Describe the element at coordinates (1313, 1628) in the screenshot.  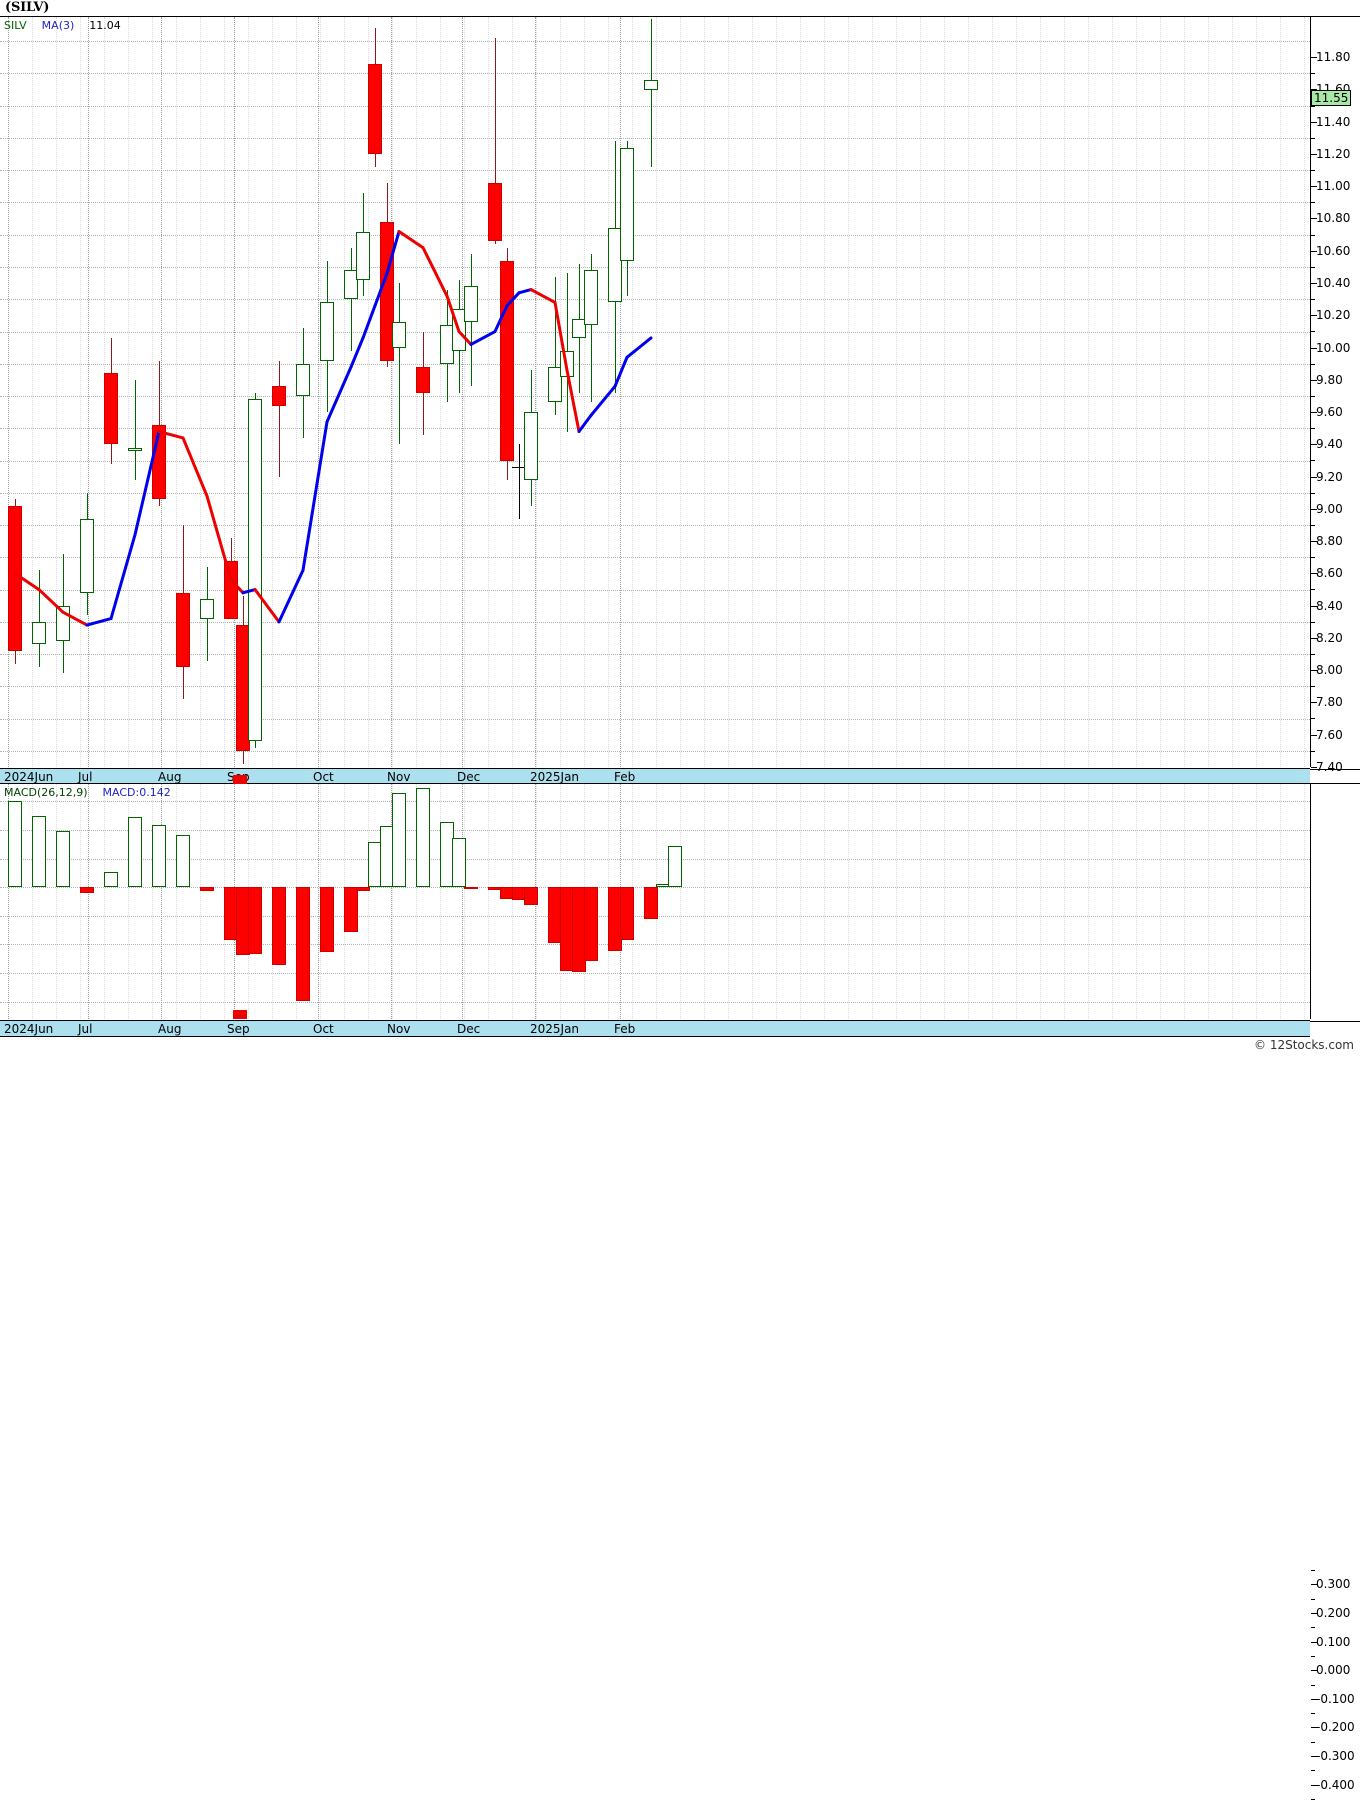
I see `macd-y-minor-tick` at that location.